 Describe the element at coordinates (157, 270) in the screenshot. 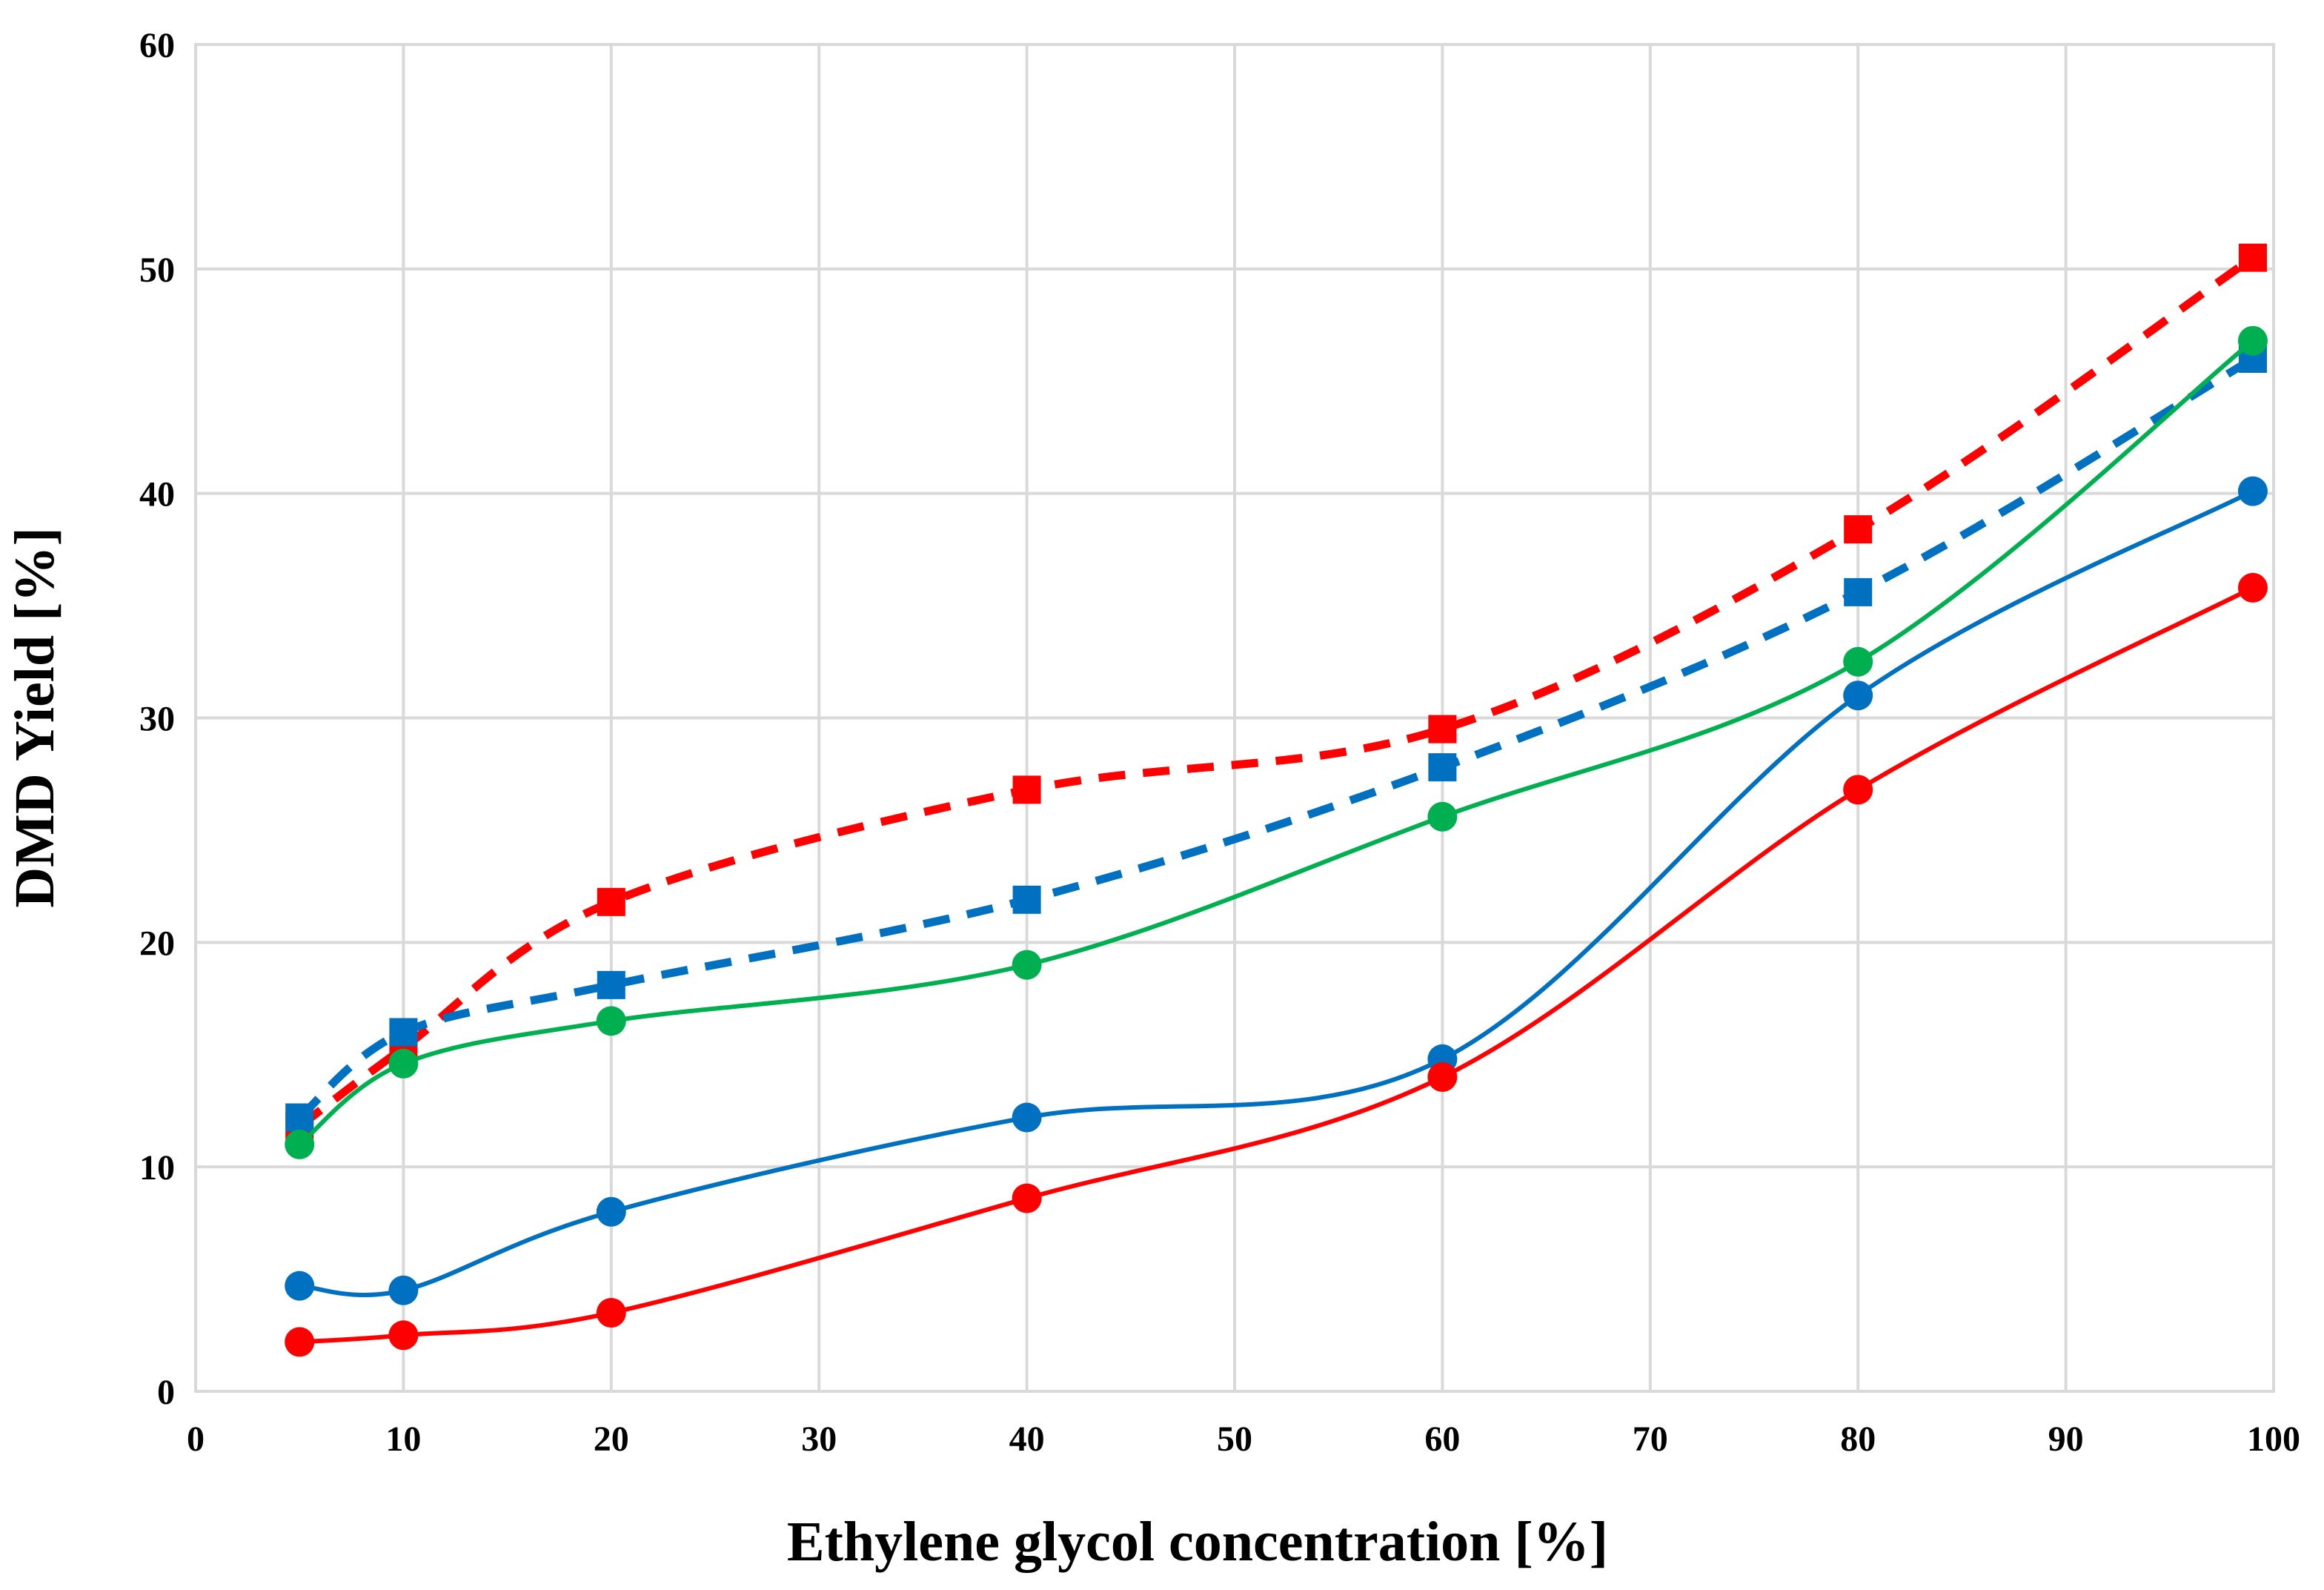

I see `y-tick-label: 50` at that location.